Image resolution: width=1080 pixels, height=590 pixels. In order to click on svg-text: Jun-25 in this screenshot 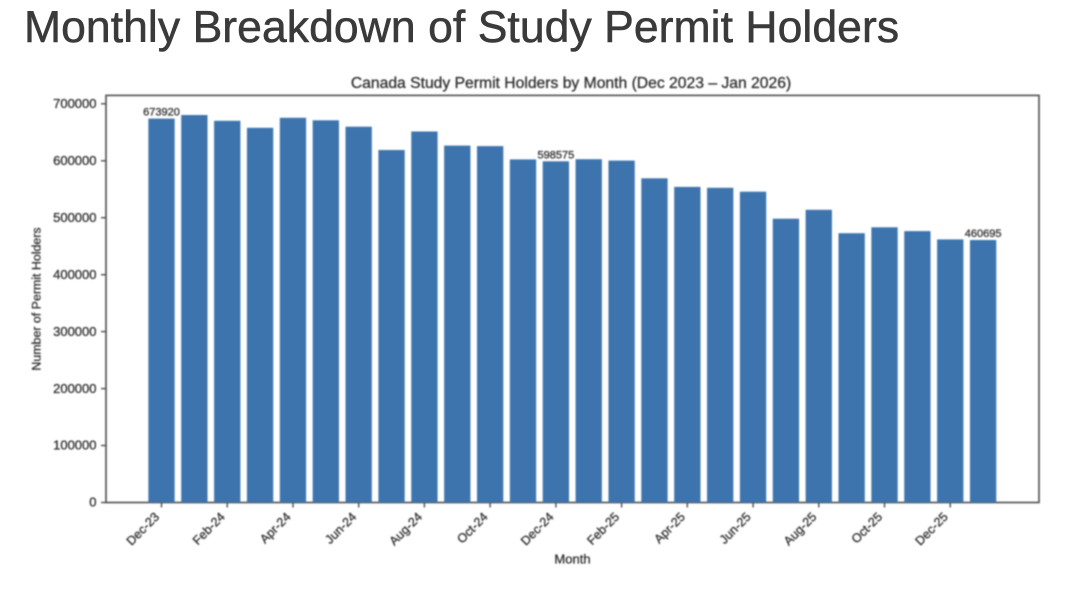, I will do `click(735, 528)`.